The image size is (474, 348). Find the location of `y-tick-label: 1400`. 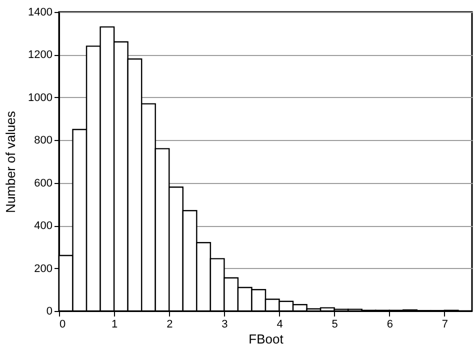

y-tick-label: 1400 is located at coordinates (40, 12).